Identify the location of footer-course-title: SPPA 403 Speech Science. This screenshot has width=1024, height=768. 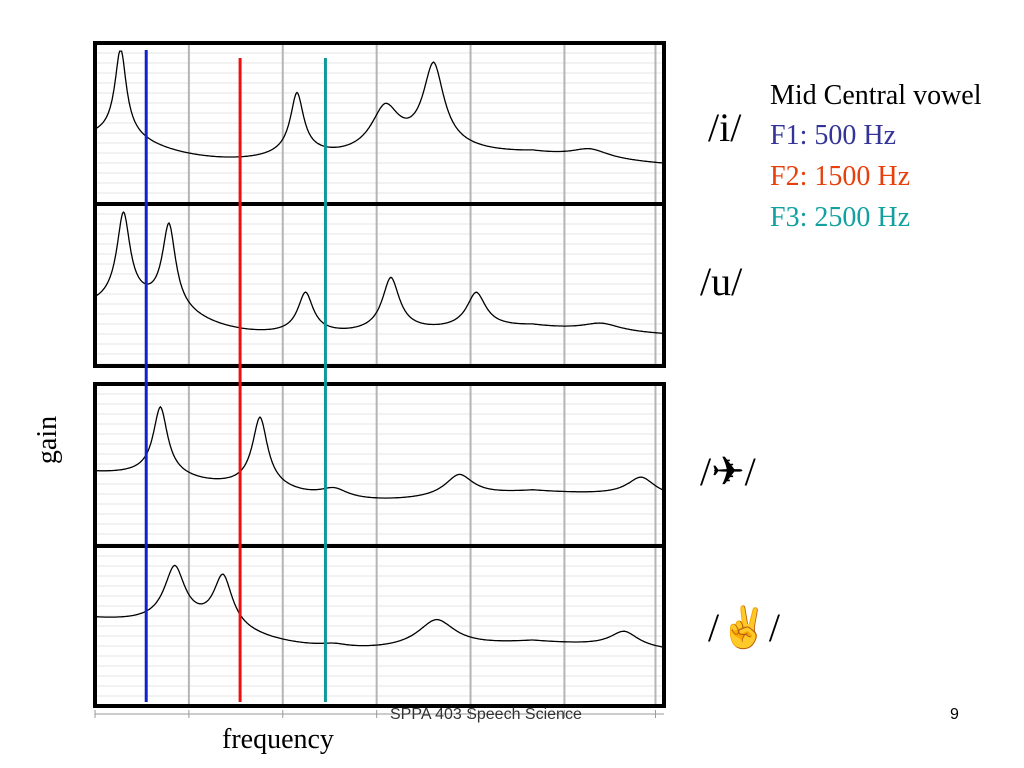
(486, 714).